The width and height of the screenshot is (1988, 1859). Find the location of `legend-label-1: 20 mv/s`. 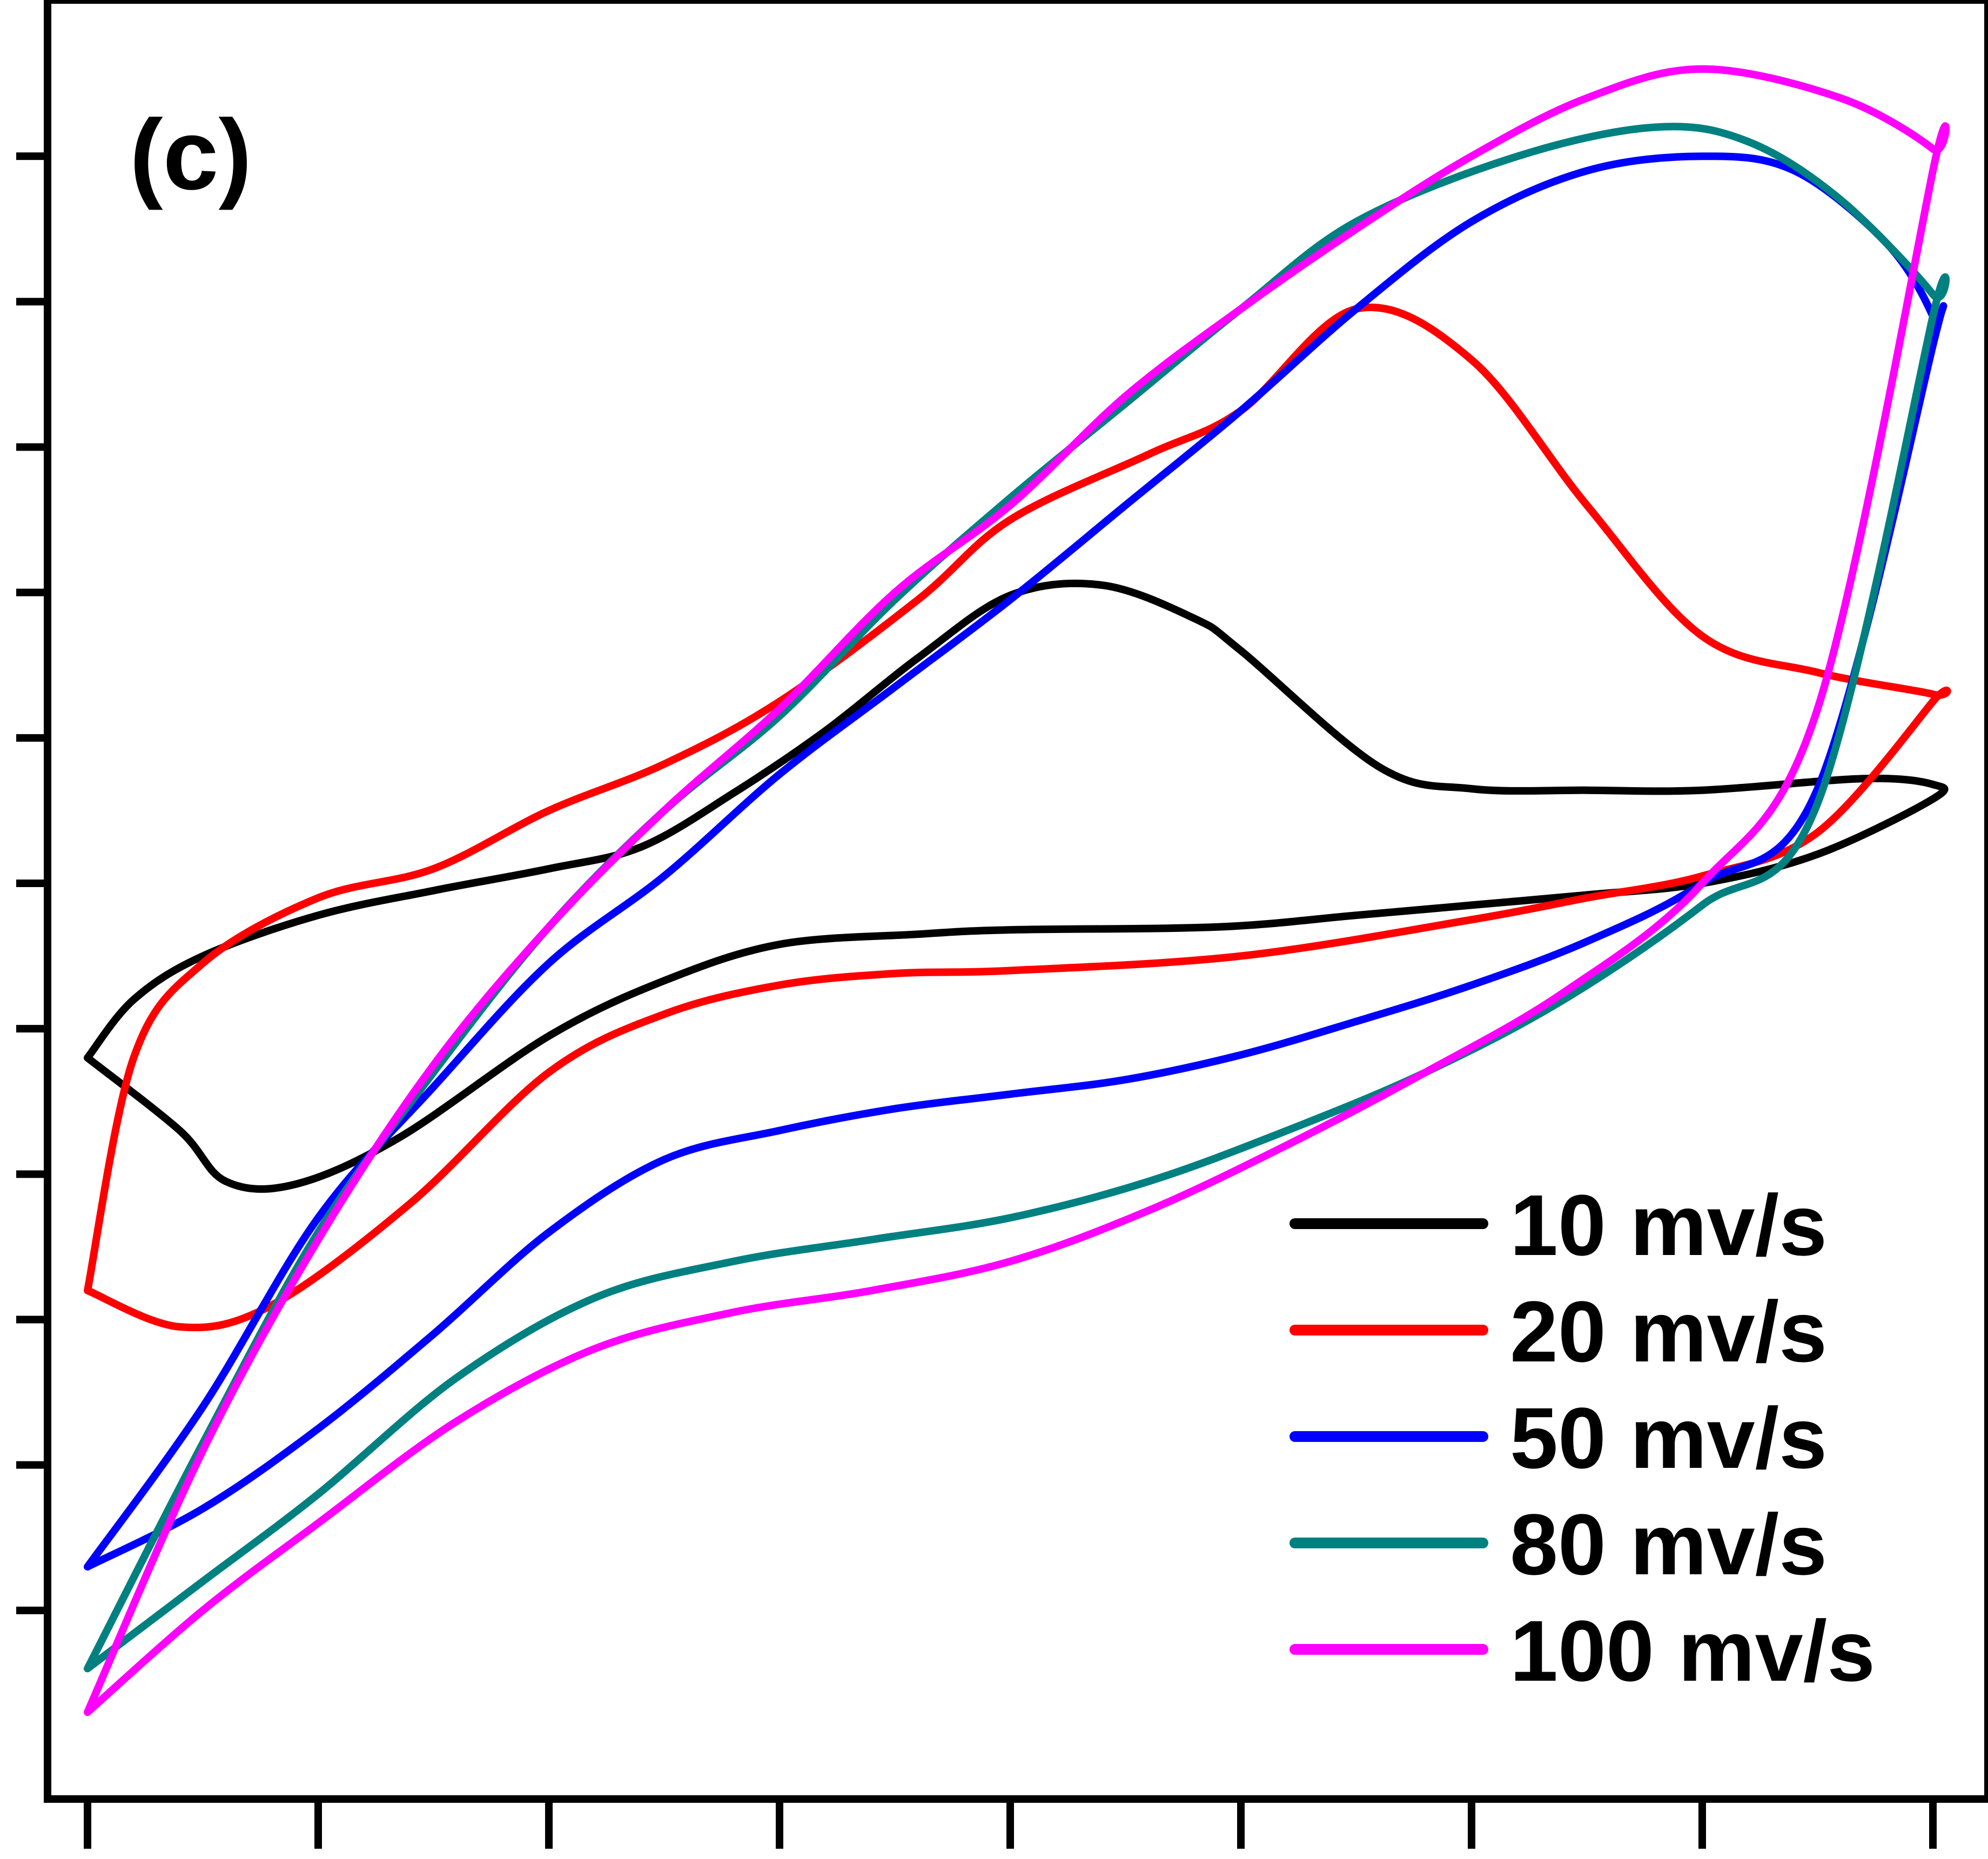

legend-label-1: 20 mv/s is located at coordinates (1668, 1331).